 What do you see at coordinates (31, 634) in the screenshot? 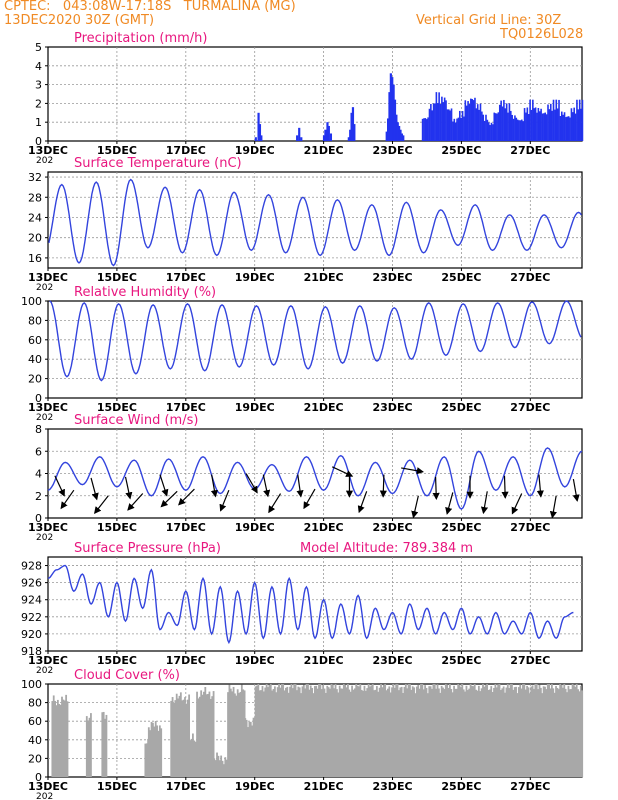
I see `pres-ytick-label: 920` at bounding box center [31, 634].